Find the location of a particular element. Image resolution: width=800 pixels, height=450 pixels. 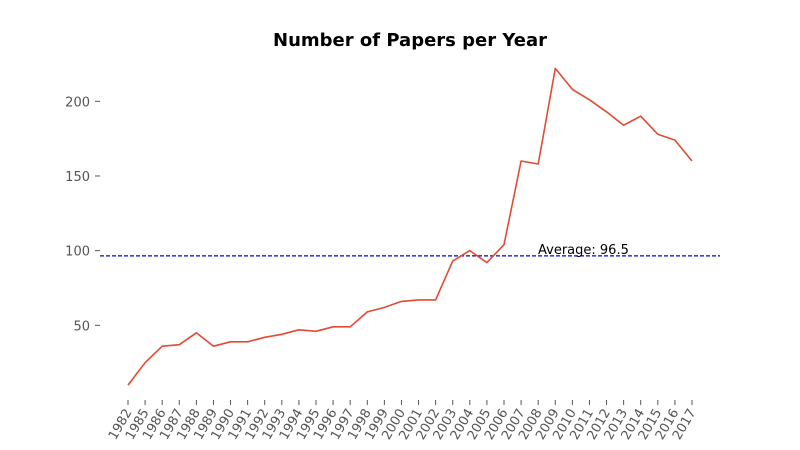

y-tick-label-150: 150 is located at coordinates (77, 177).